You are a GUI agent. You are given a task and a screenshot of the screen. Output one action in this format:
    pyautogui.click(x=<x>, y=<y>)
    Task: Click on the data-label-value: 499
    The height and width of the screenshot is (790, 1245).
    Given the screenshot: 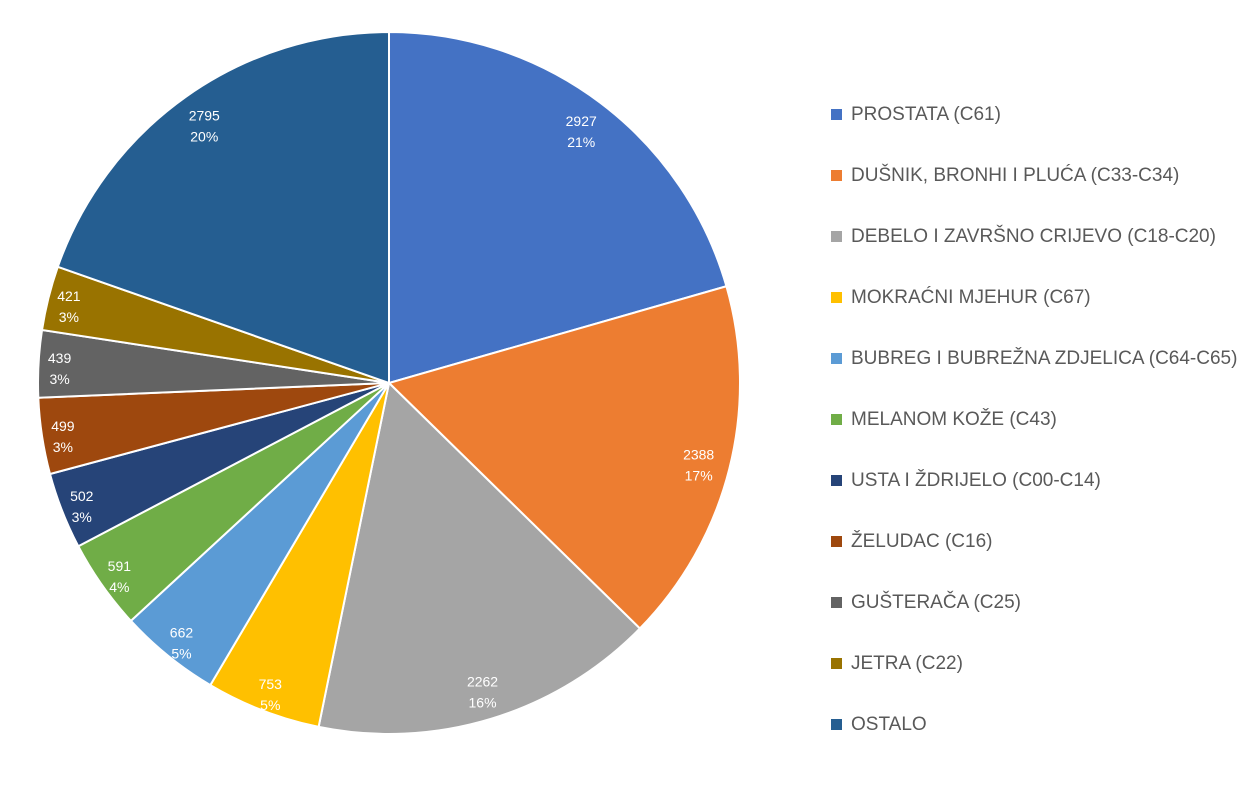 What is the action you would take?
    pyautogui.click(x=63, y=426)
    